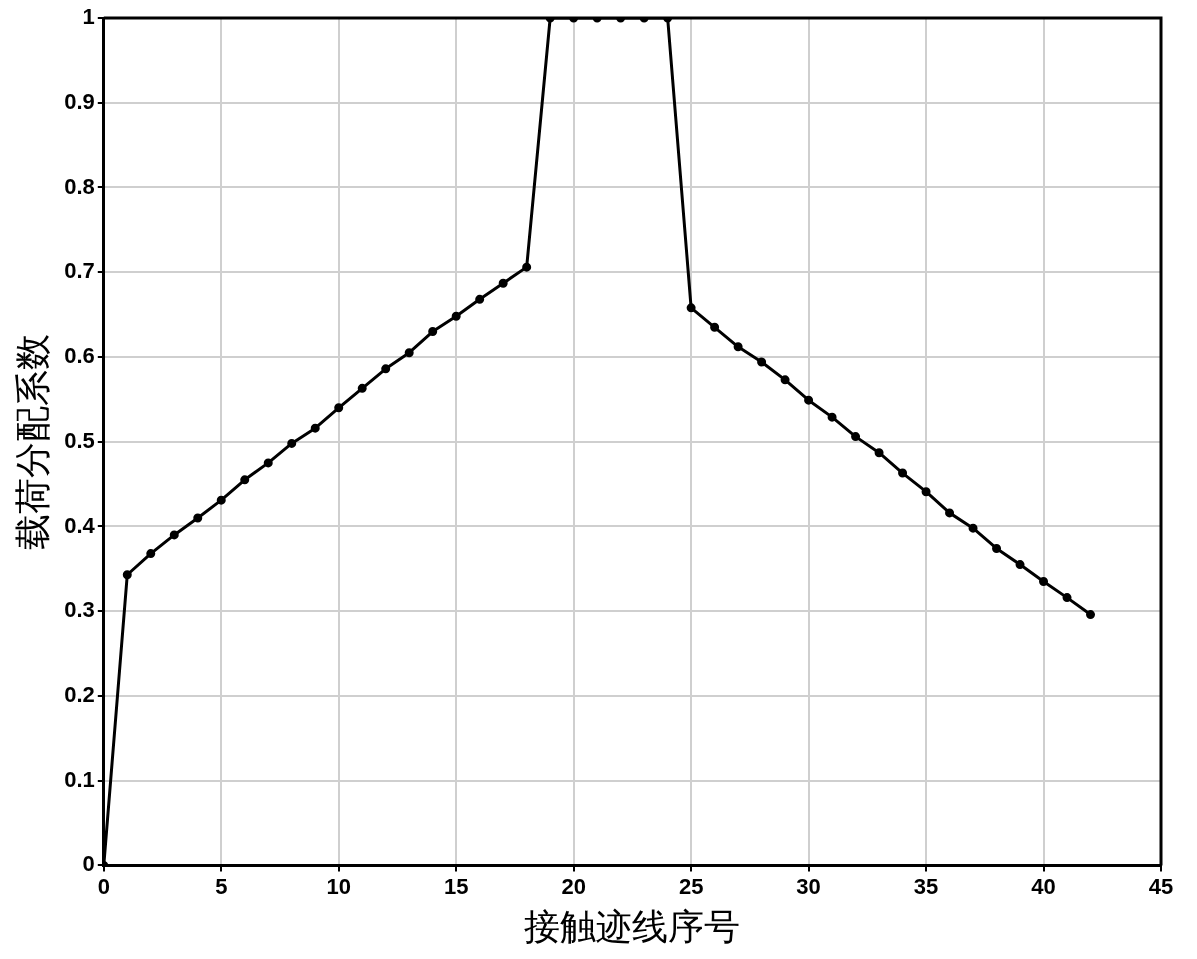  I want to click on y-tick-label: 0.2, so click(79, 694).